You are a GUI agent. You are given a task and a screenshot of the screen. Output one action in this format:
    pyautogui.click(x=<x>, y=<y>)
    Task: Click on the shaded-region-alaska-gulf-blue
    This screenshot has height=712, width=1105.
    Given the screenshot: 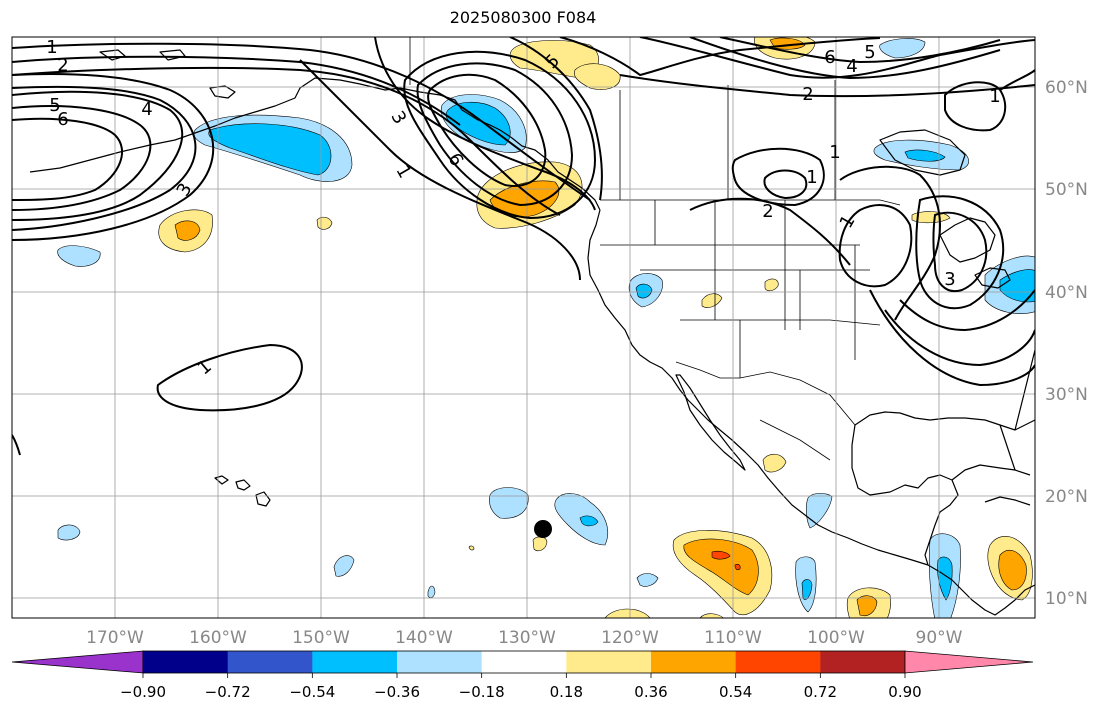 What is the action you would take?
    pyautogui.click(x=270, y=149)
    